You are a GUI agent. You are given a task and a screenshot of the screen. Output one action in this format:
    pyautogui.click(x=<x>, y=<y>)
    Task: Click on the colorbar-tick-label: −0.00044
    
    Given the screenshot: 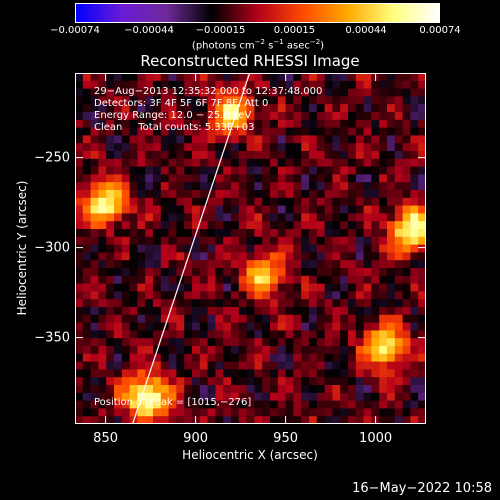 What is the action you would take?
    pyautogui.click(x=149, y=30)
    